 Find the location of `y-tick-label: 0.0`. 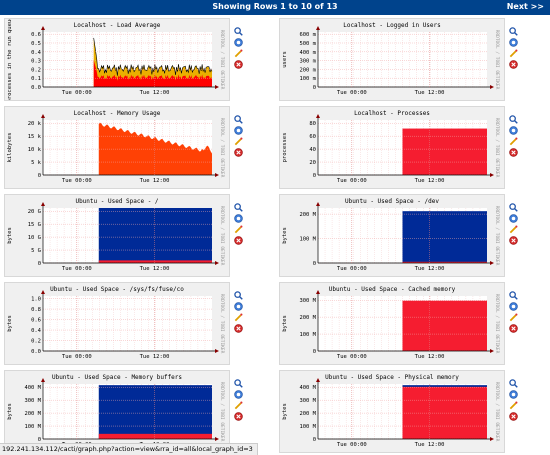

y-tick-label: 0.0 is located at coordinates (36, 88).